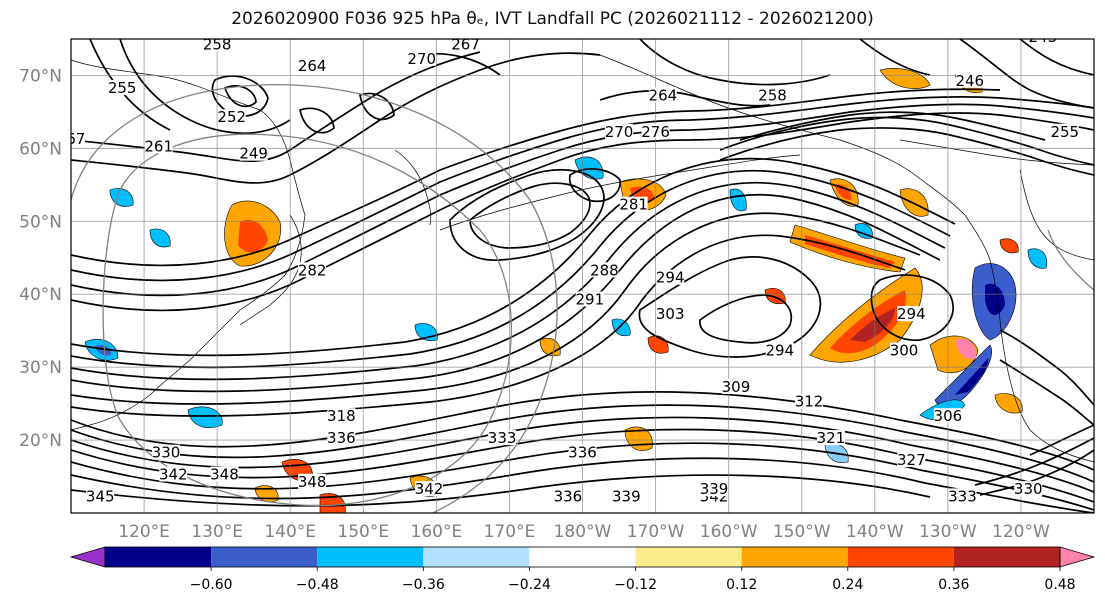 The height and width of the screenshot is (606, 1105). Describe the element at coordinates (589, 300) in the screenshot. I see `contour-label: 291` at that location.